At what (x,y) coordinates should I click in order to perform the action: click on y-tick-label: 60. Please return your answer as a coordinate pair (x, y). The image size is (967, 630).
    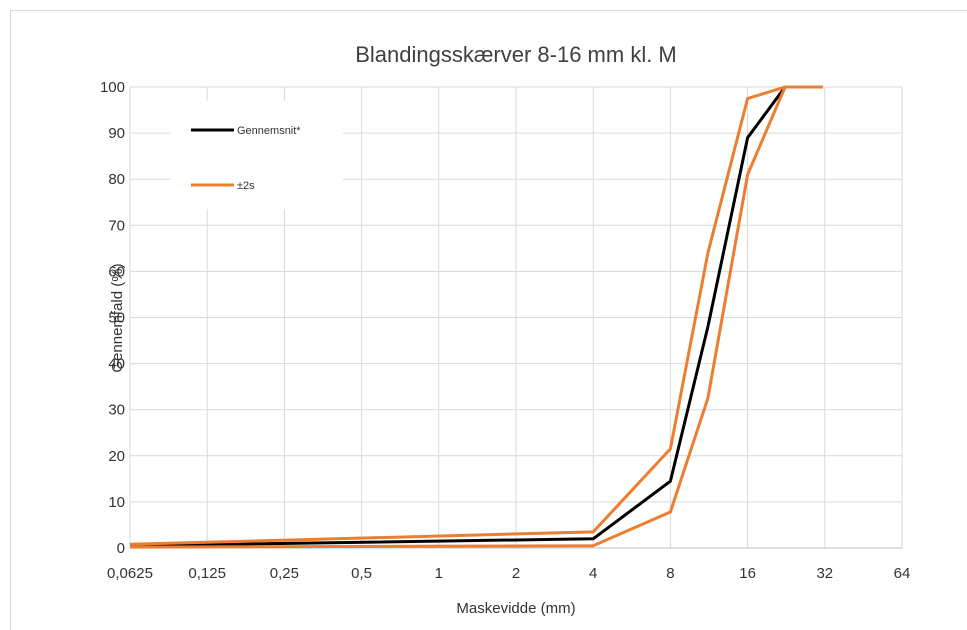
    Looking at the image, I should click on (116, 271).